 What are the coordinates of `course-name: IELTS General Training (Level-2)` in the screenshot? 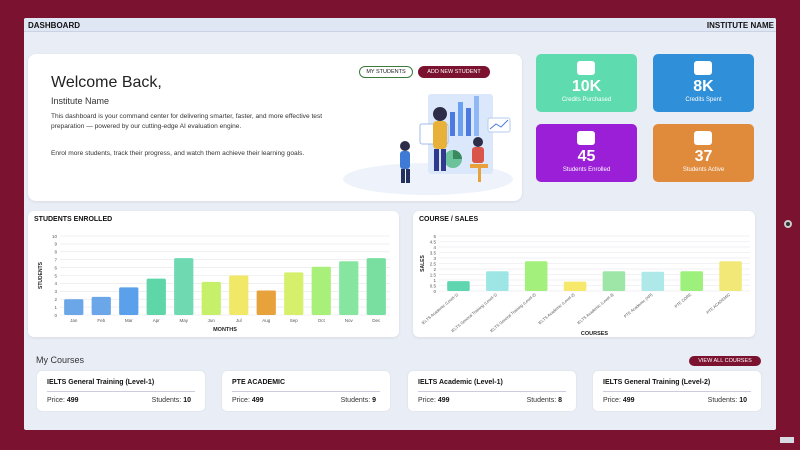 It's located at (657, 382).